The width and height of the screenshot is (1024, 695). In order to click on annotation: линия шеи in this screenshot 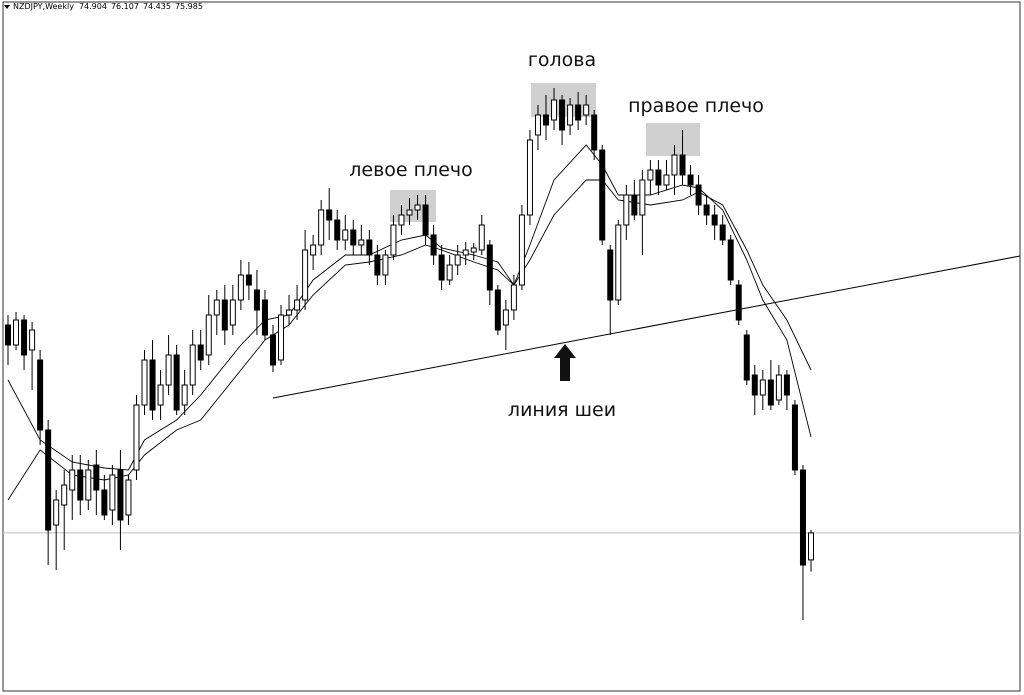, I will do `click(562, 410)`.